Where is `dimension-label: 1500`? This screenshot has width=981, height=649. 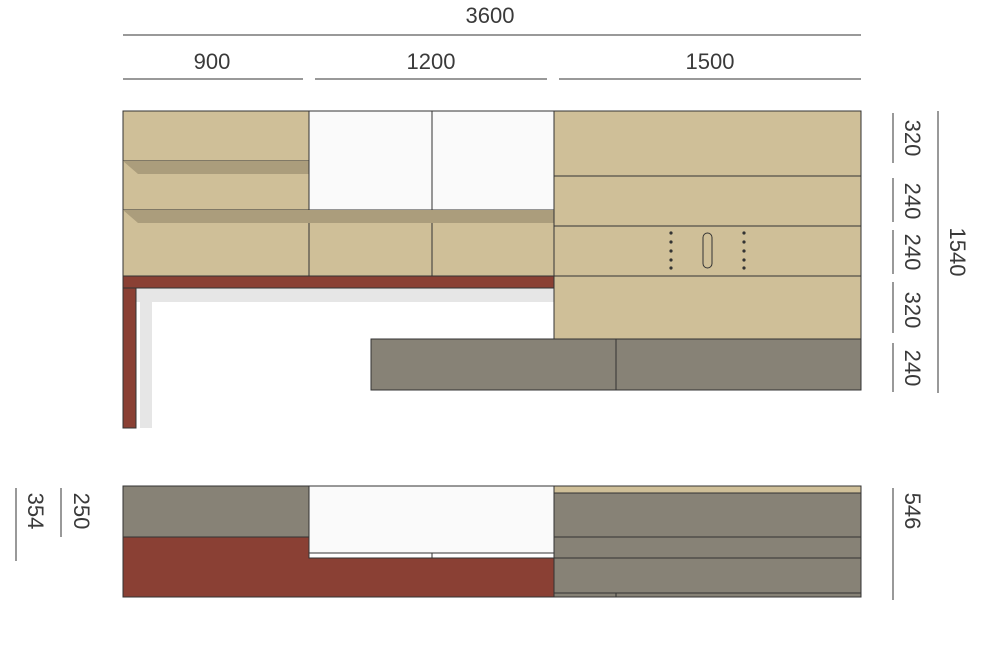
dimension-label: 1500 is located at coordinates (710, 61).